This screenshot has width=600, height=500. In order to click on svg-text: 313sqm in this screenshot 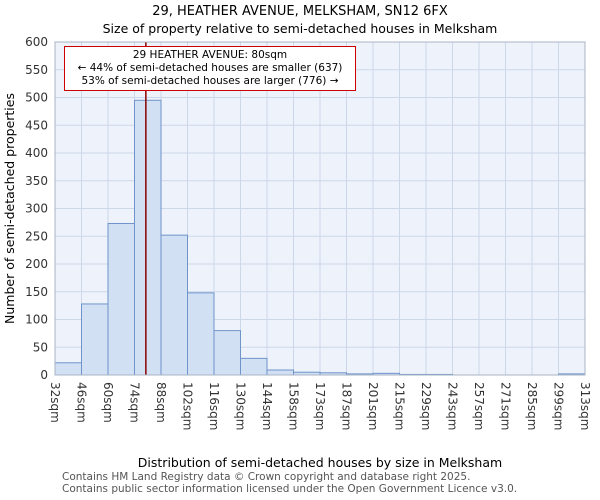, I will do `click(585, 406)`.